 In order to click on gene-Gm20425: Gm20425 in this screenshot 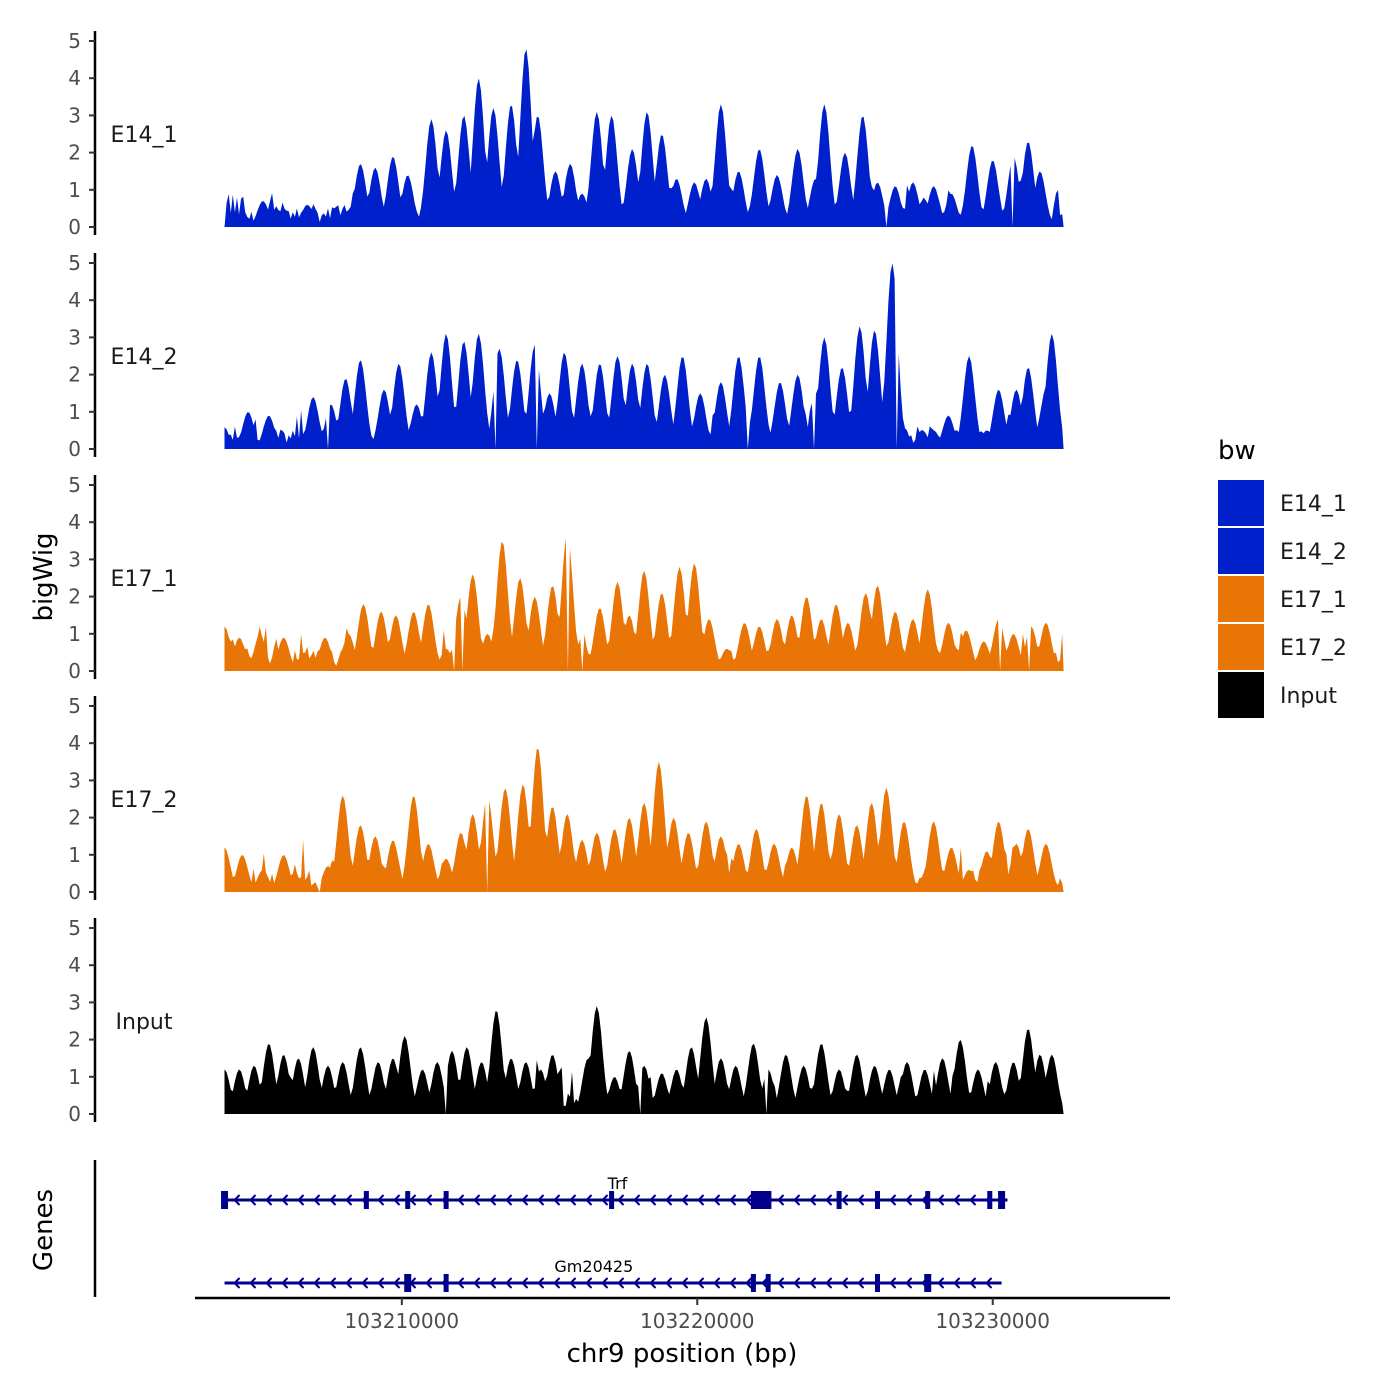, I will do `click(613, 1274)`.